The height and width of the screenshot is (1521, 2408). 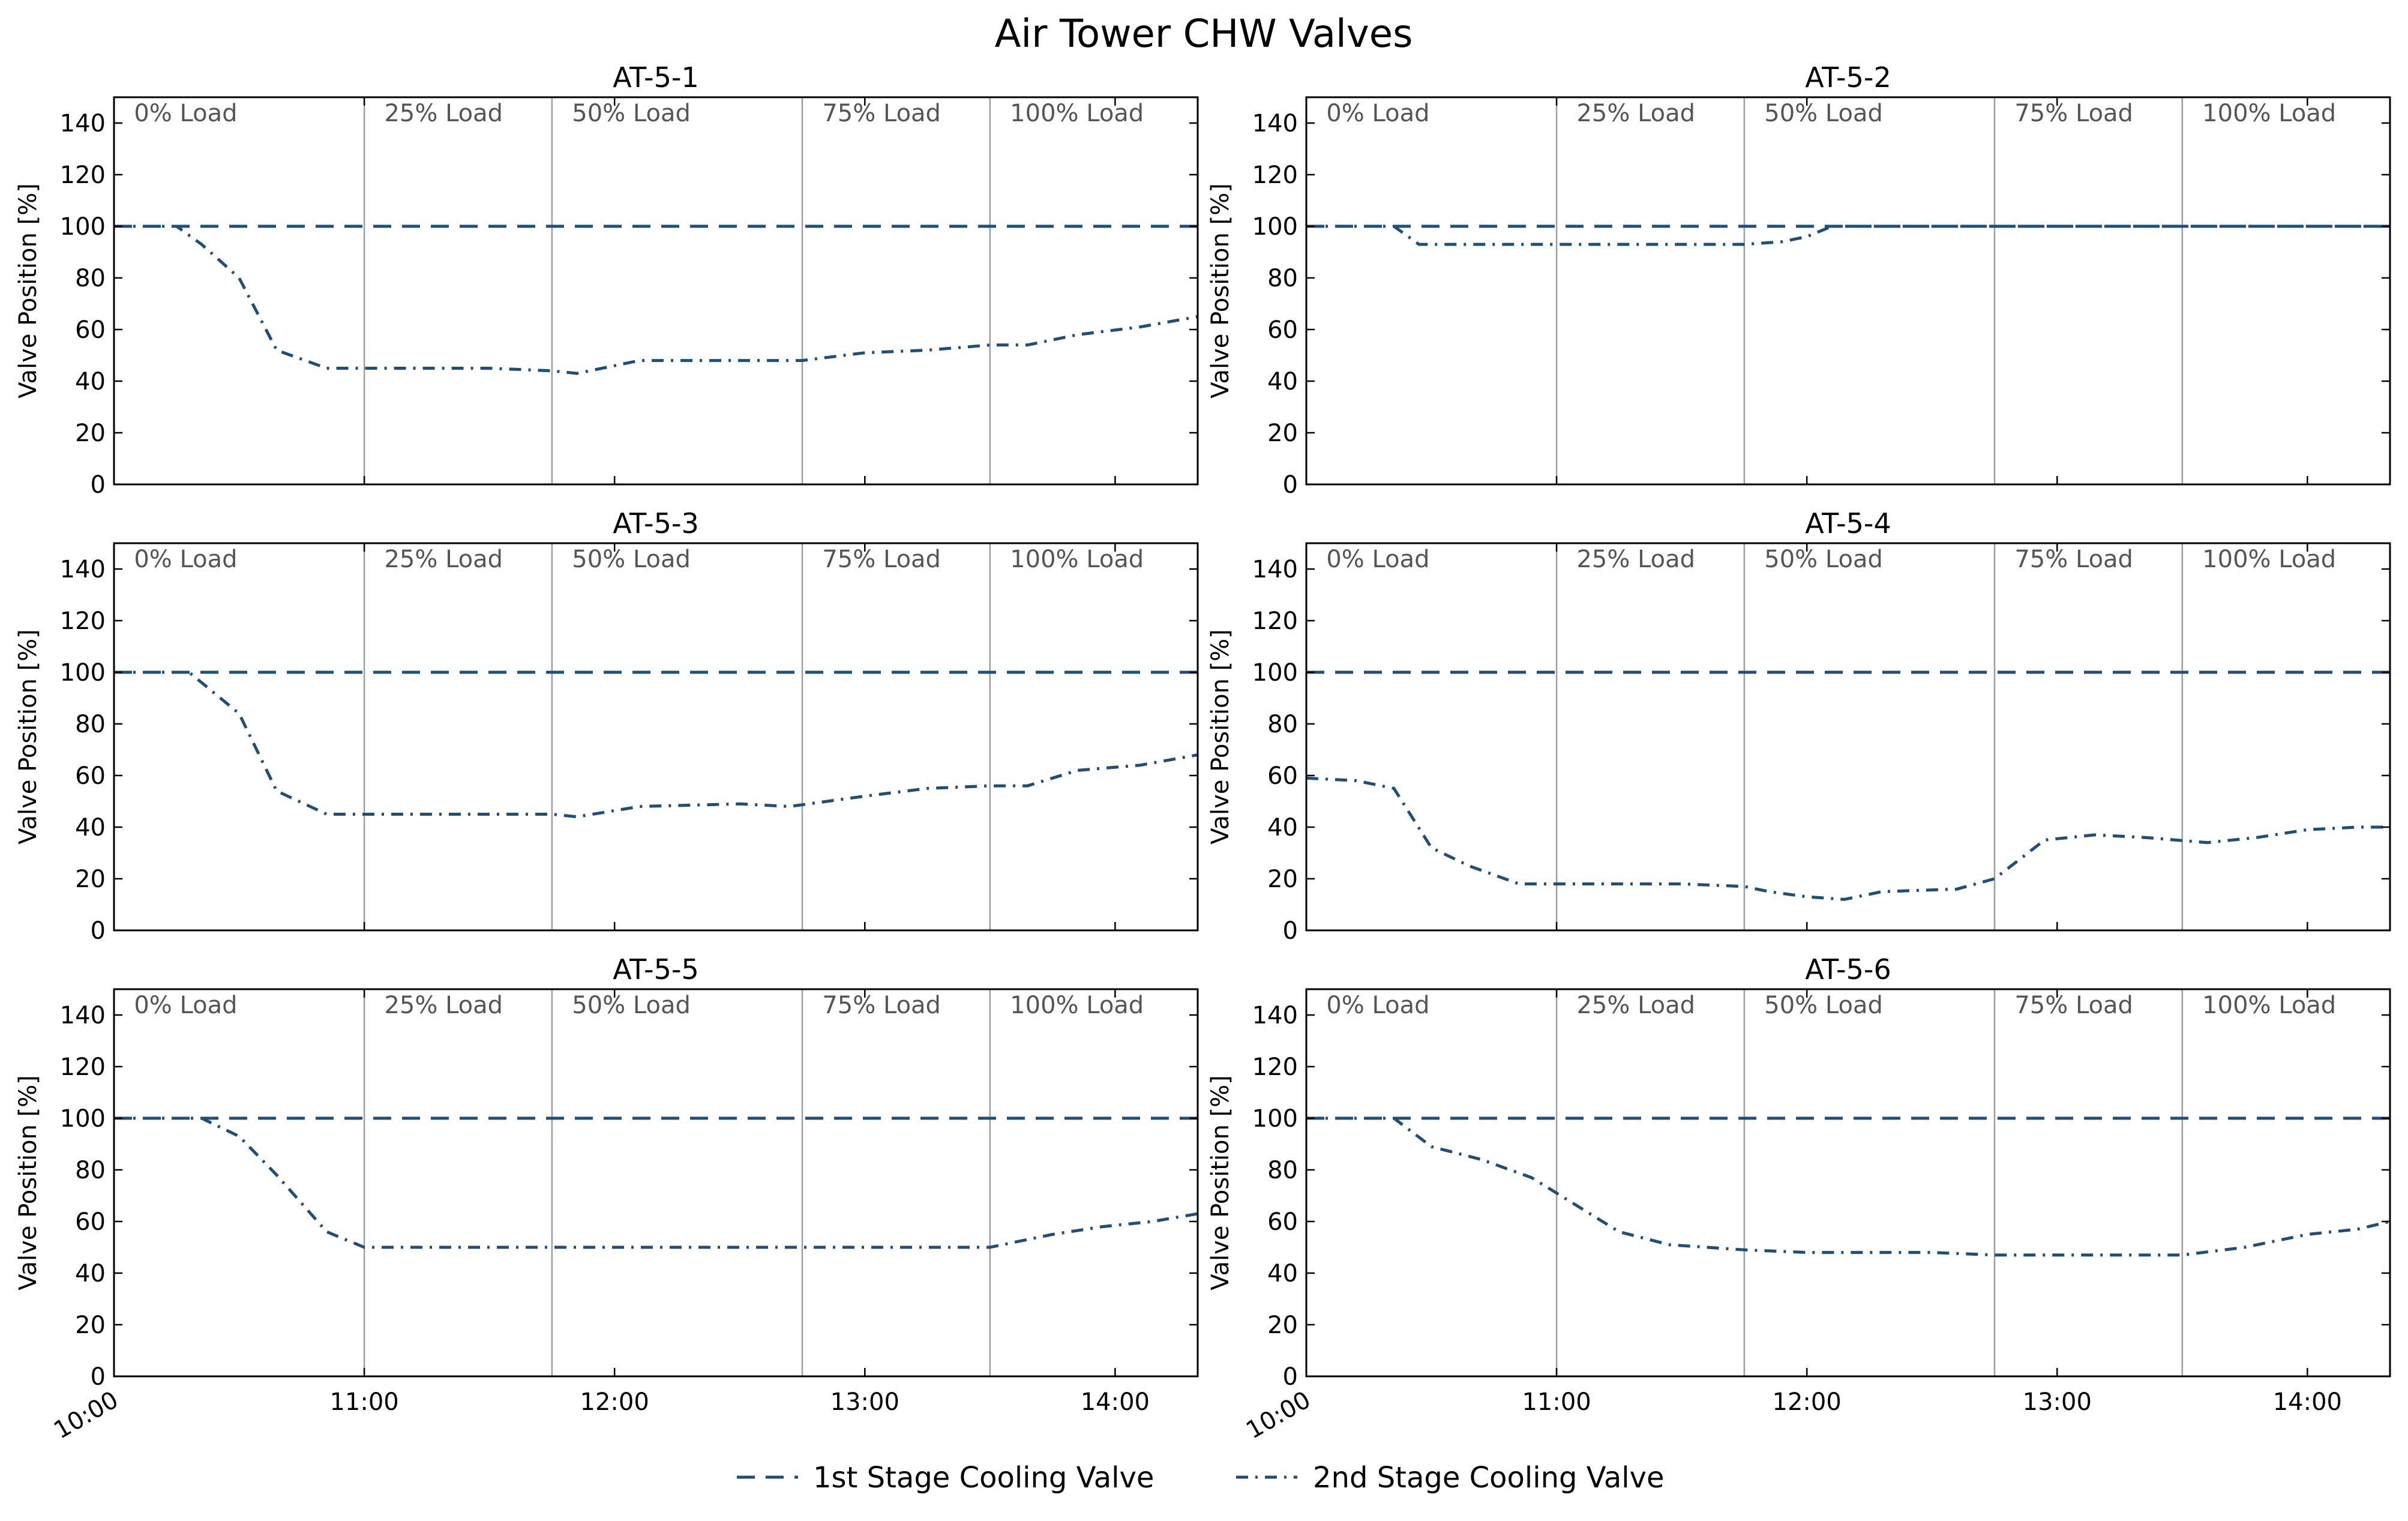 What do you see at coordinates (865, 1402) in the screenshot?
I see `x-tick-label: 13:00` at bounding box center [865, 1402].